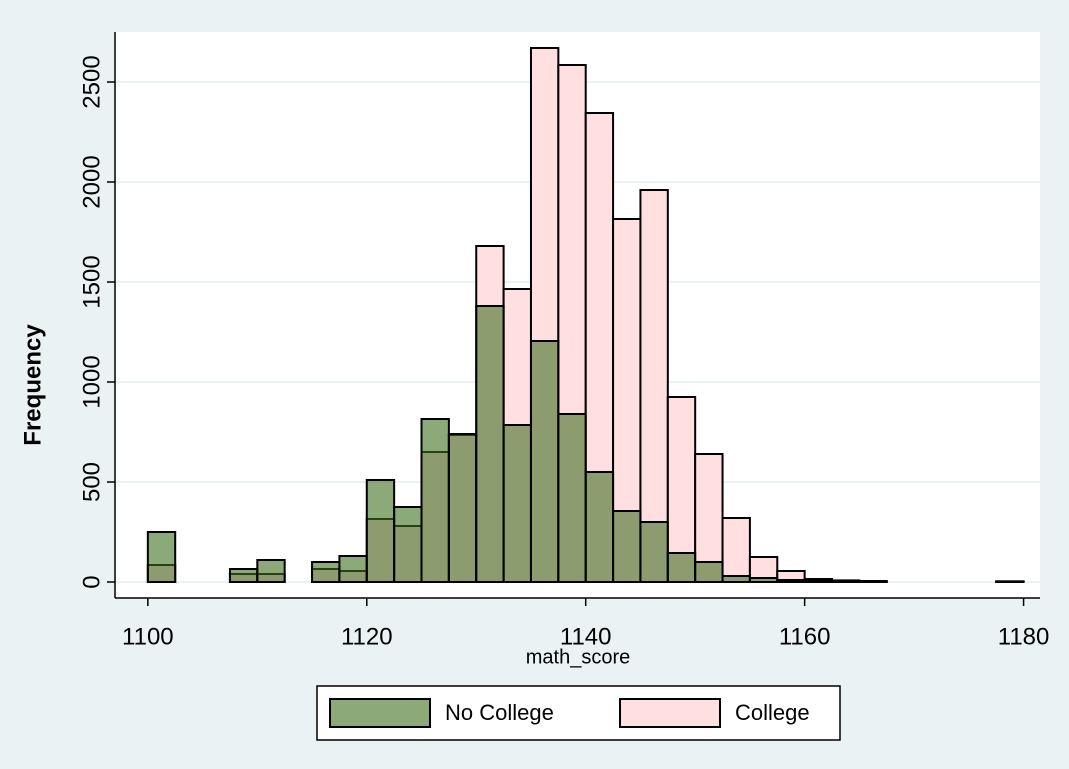 The image size is (1069, 769). Describe the element at coordinates (772, 712) in the screenshot. I see `legend-label: College` at that location.